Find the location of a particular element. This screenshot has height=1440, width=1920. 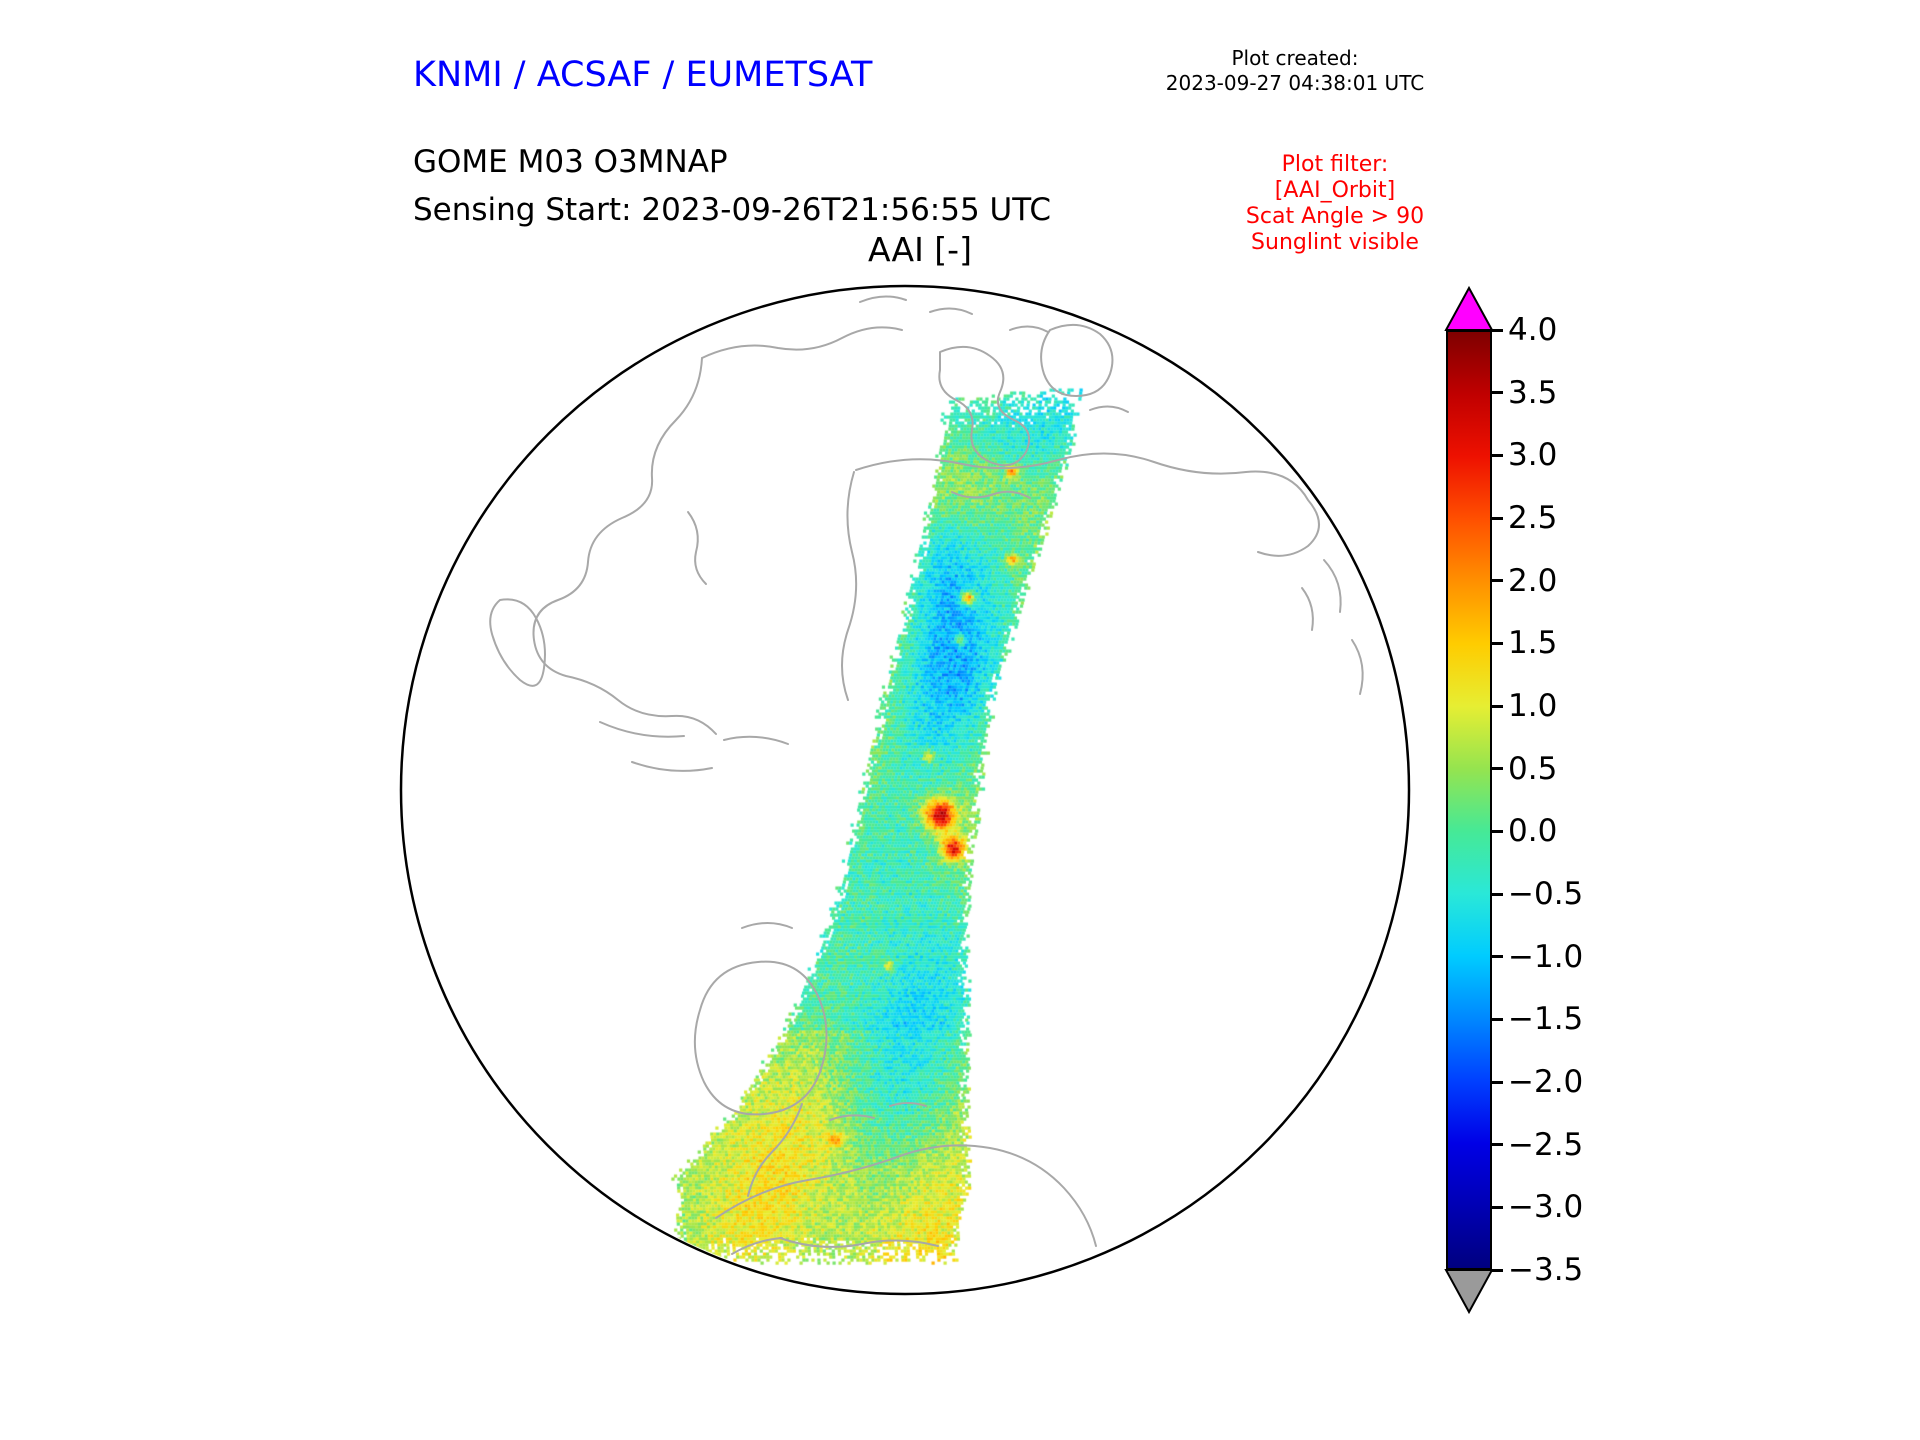

colorbar-tick-label: 0.0 is located at coordinates (1533, 831).